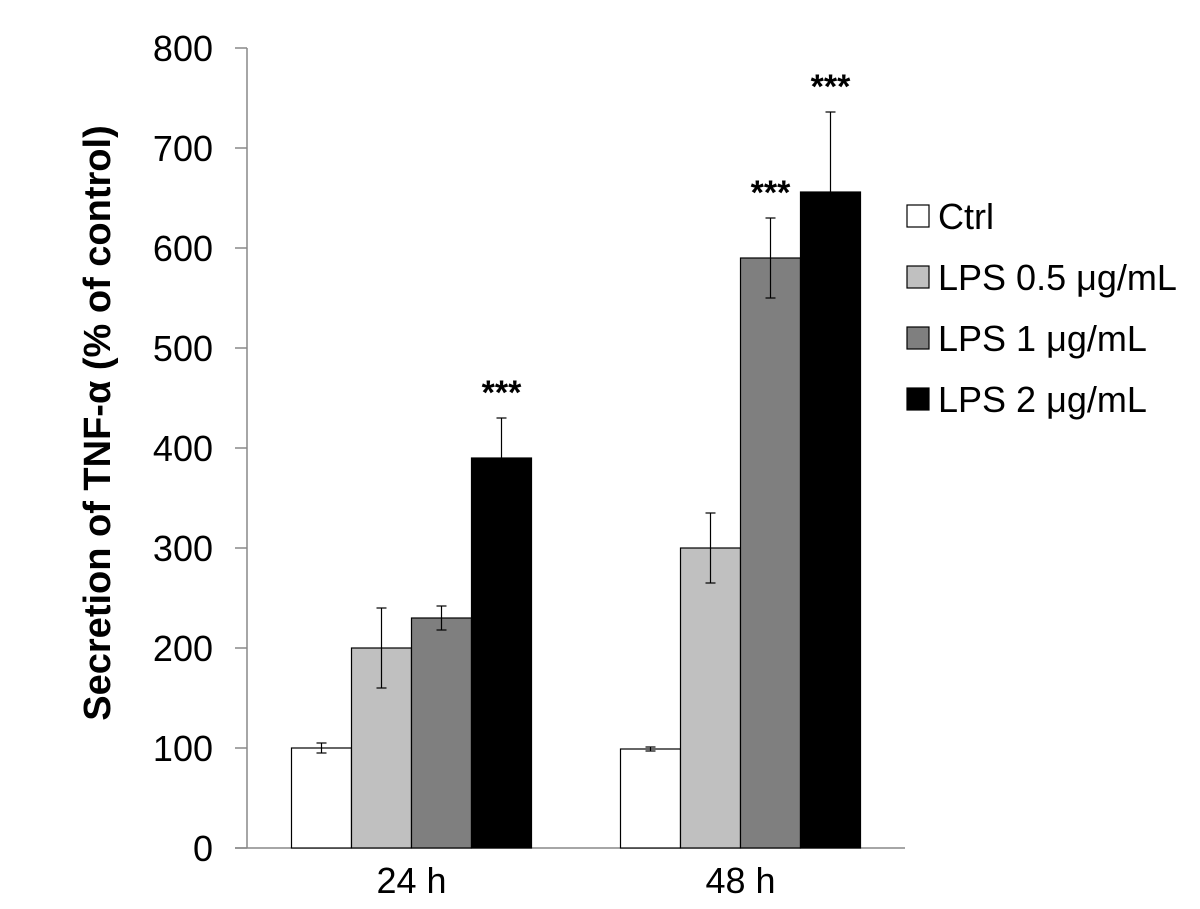 Image resolution: width=1200 pixels, height=909 pixels. Describe the element at coordinates (966, 216) in the screenshot. I see `legend-label: Ctrl` at that location.